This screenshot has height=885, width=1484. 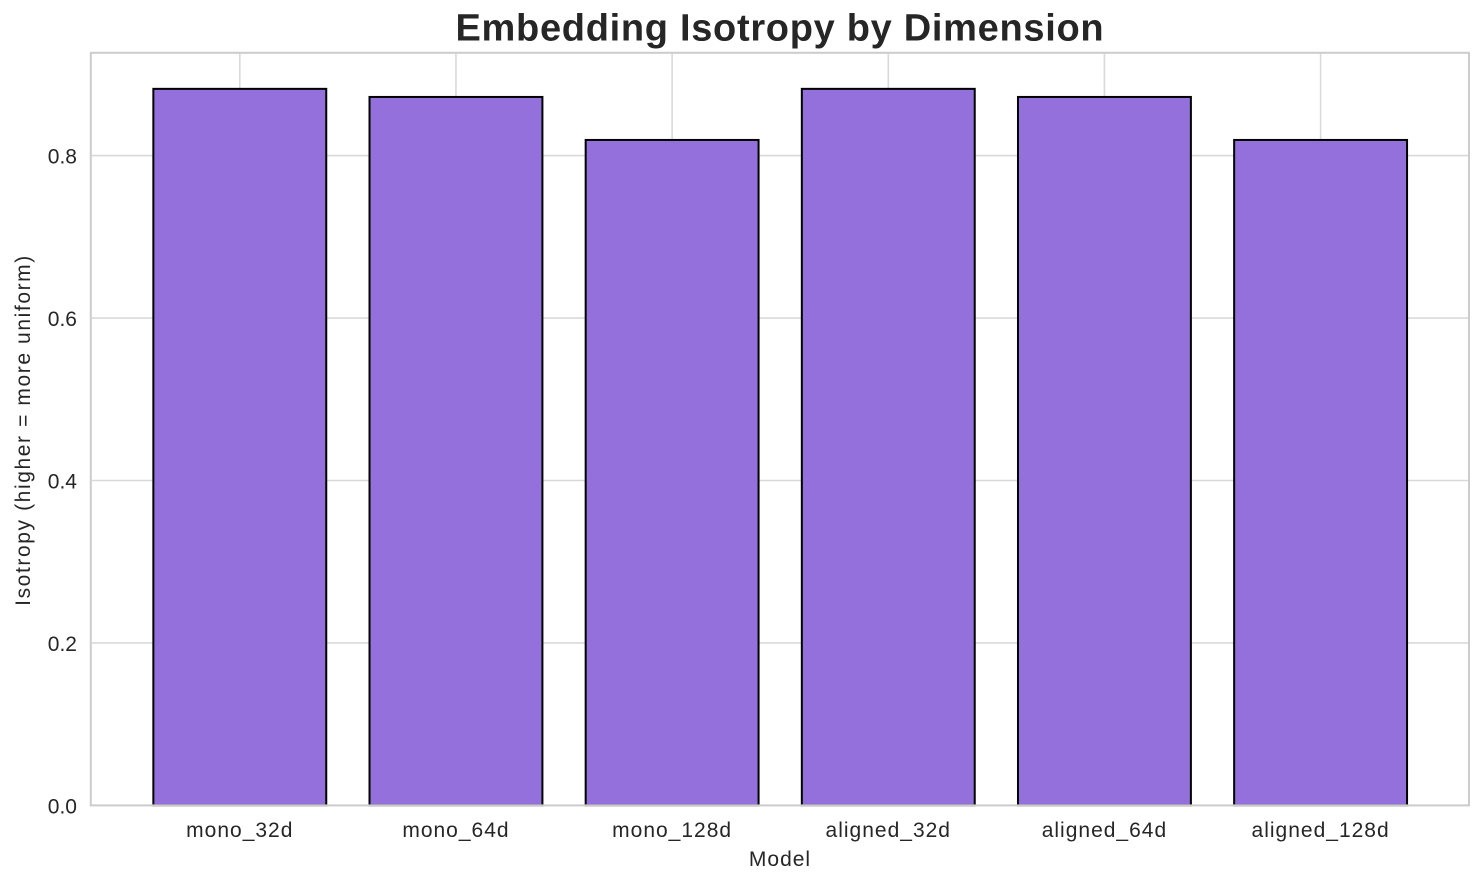 What do you see at coordinates (63, 482) in the screenshot?
I see `svg-text: 0.4` at bounding box center [63, 482].